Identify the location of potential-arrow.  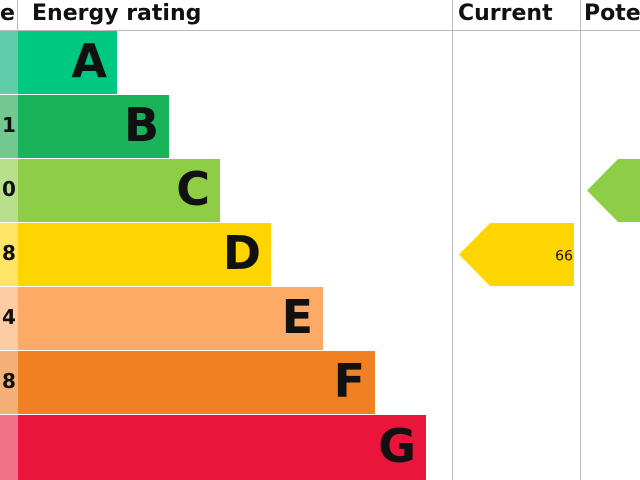
(613, 190).